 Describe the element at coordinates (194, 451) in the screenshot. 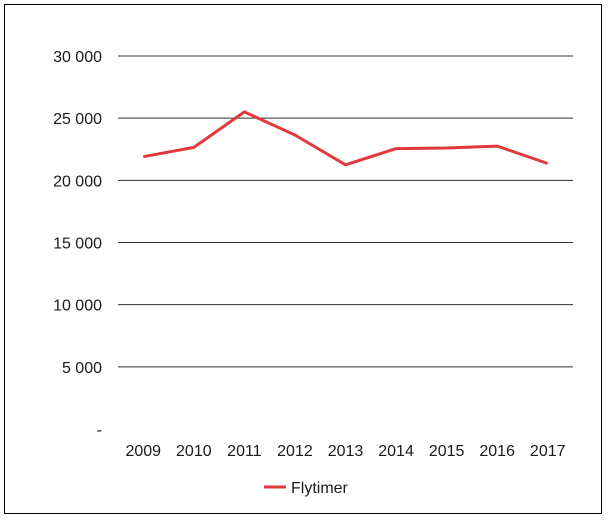

I see `x-tick-label: 2010` at that location.